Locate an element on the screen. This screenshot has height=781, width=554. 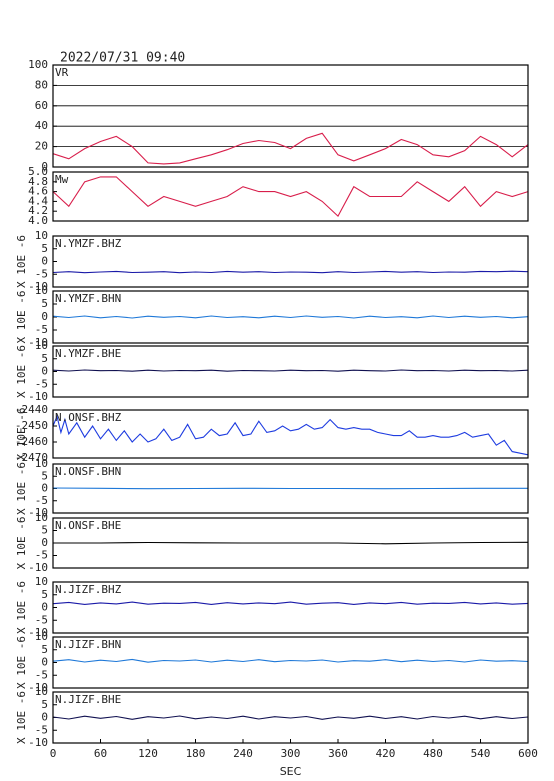
y-tick-label: 4.6 is located at coordinates (38, 191).